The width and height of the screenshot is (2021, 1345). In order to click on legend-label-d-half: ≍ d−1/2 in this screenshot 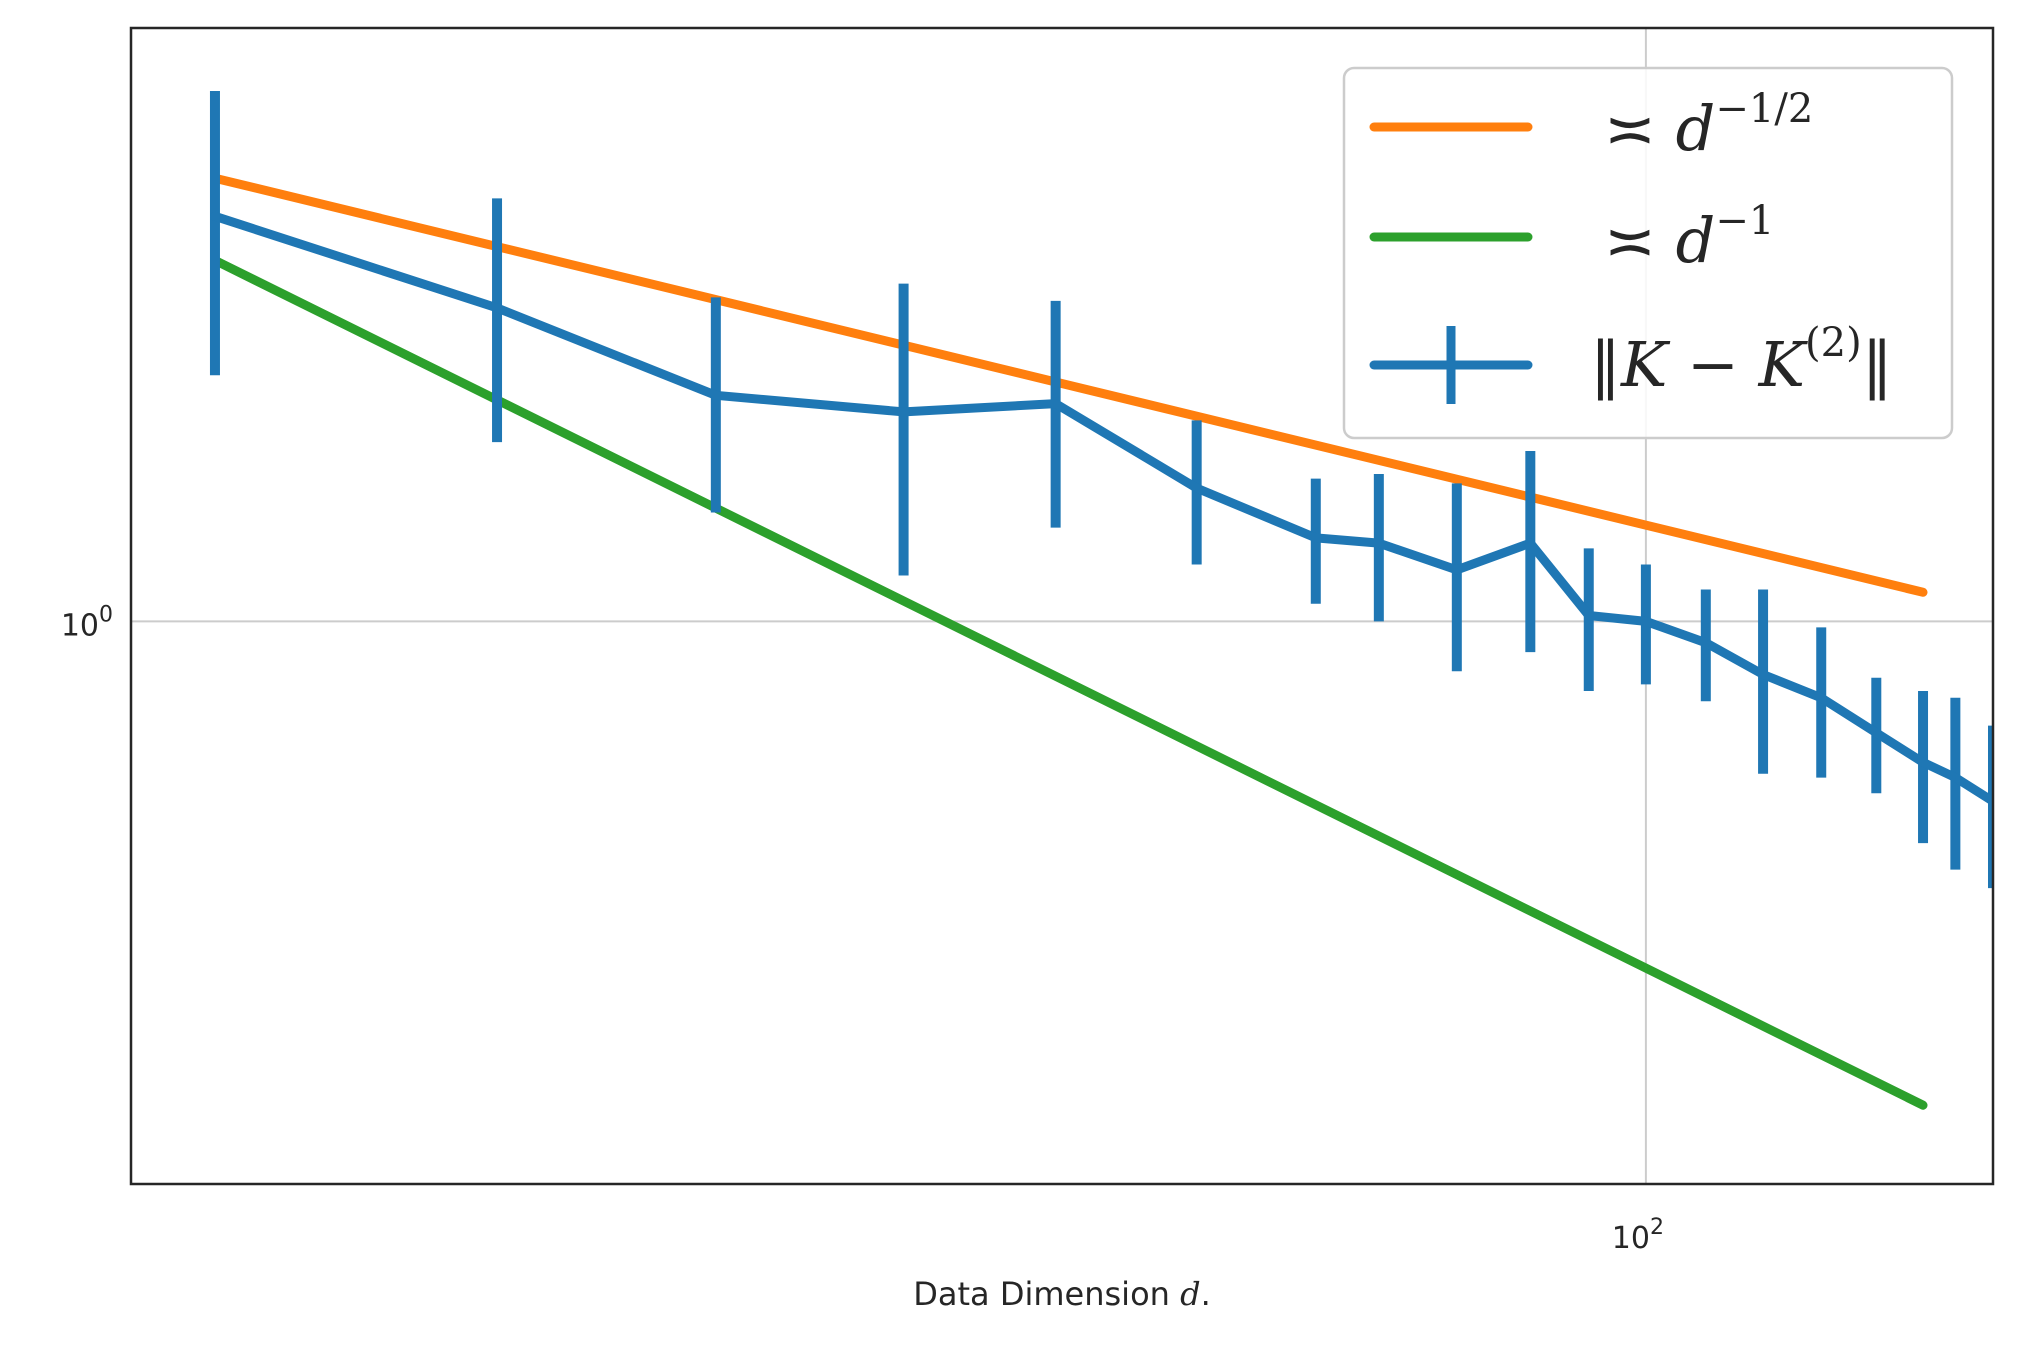, I will do `click(1708, 125)`.